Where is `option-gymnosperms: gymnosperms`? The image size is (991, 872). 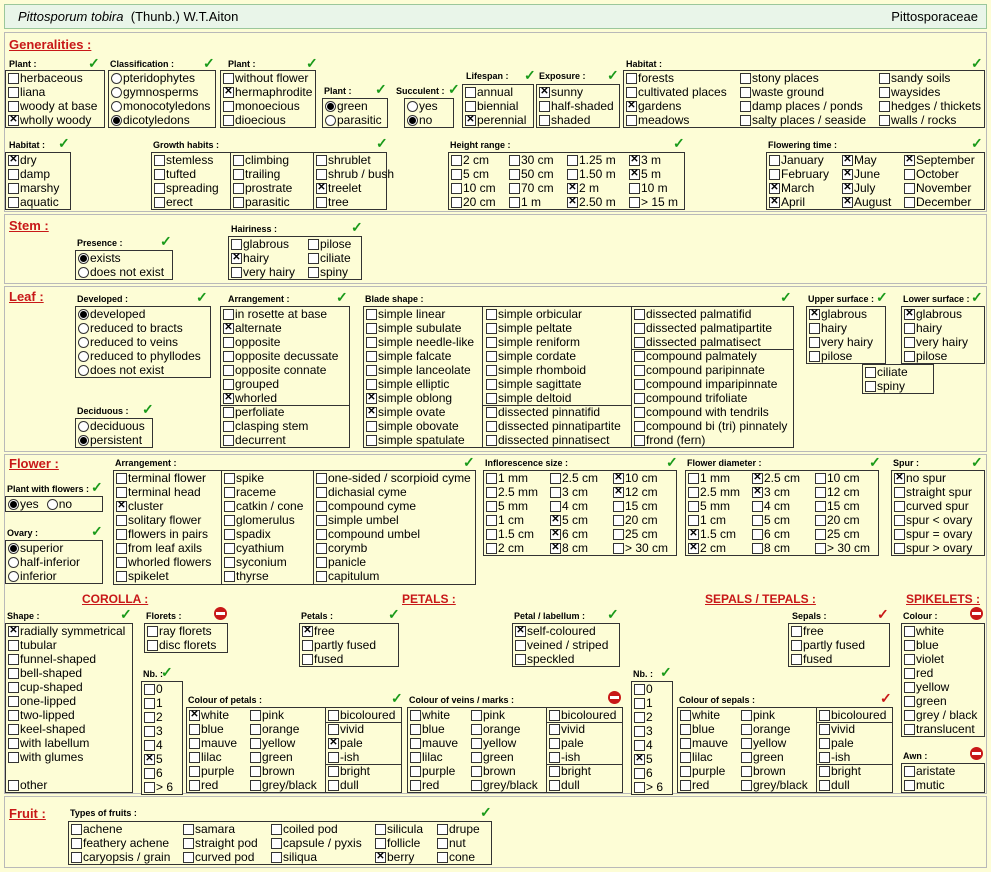 option-gymnosperms: gymnosperms is located at coordinates (162, 92).